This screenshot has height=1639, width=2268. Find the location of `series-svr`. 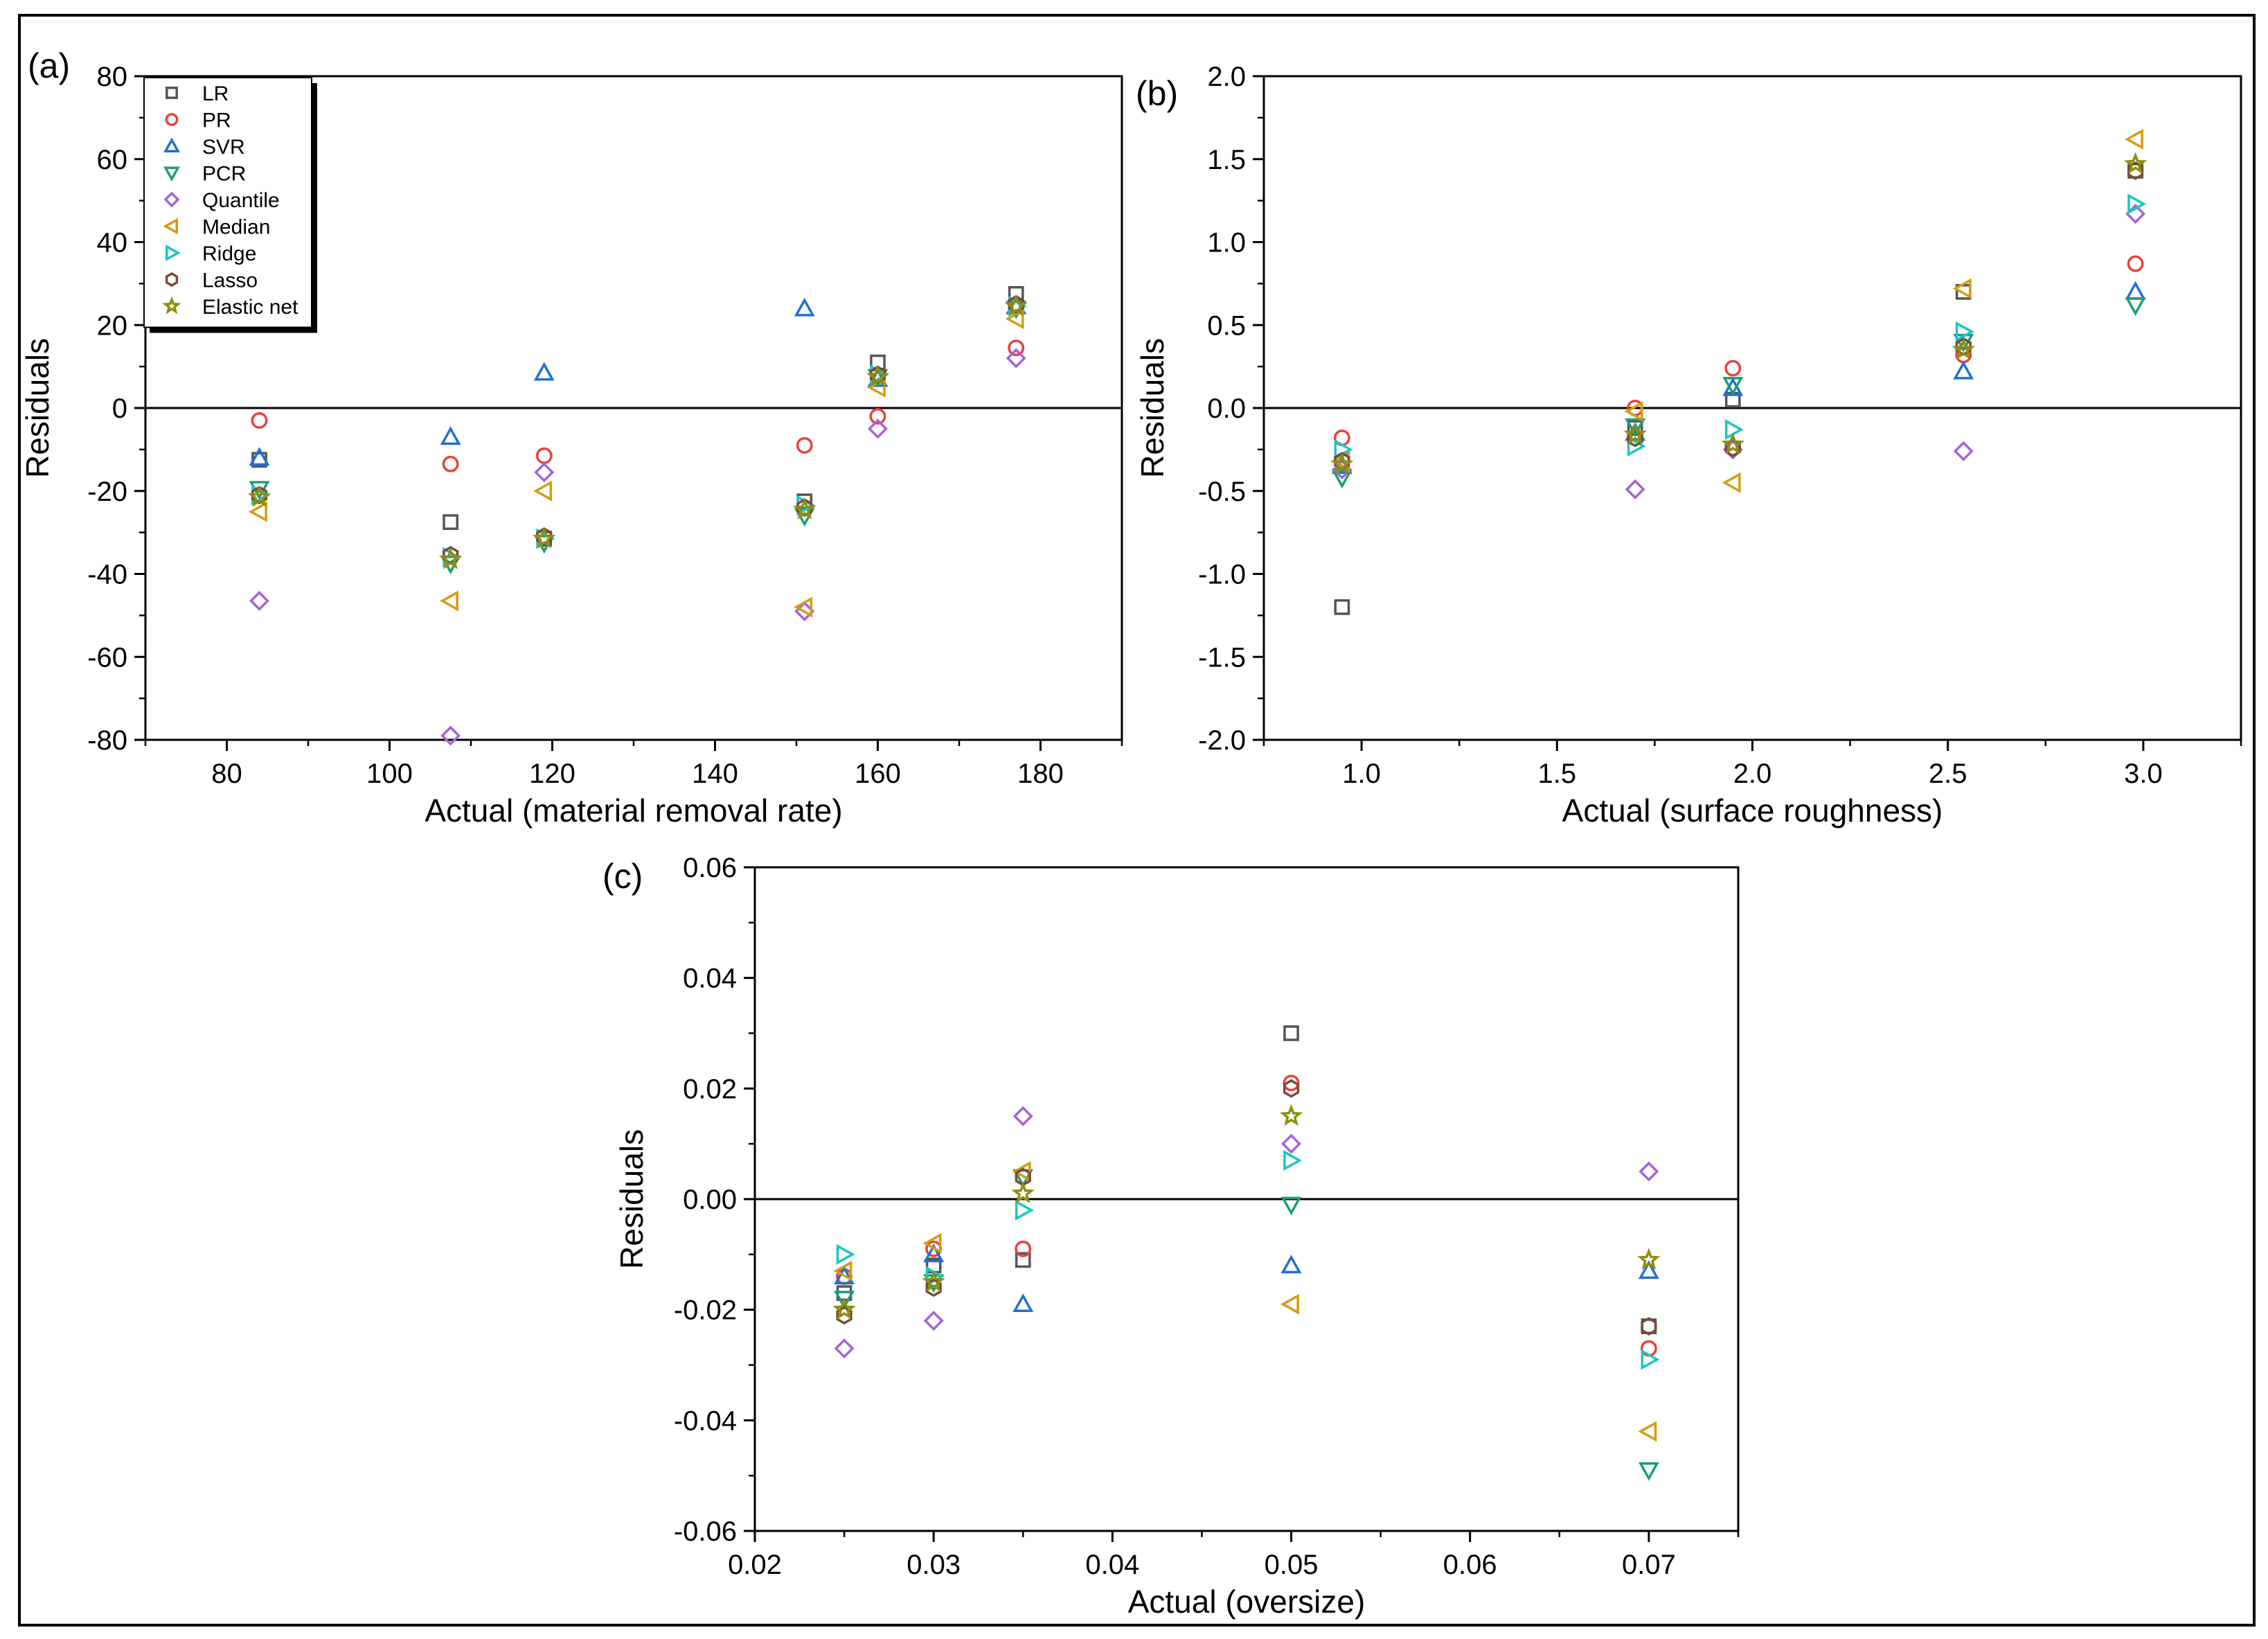

series-svr is located at coordinates (1246, 1278).